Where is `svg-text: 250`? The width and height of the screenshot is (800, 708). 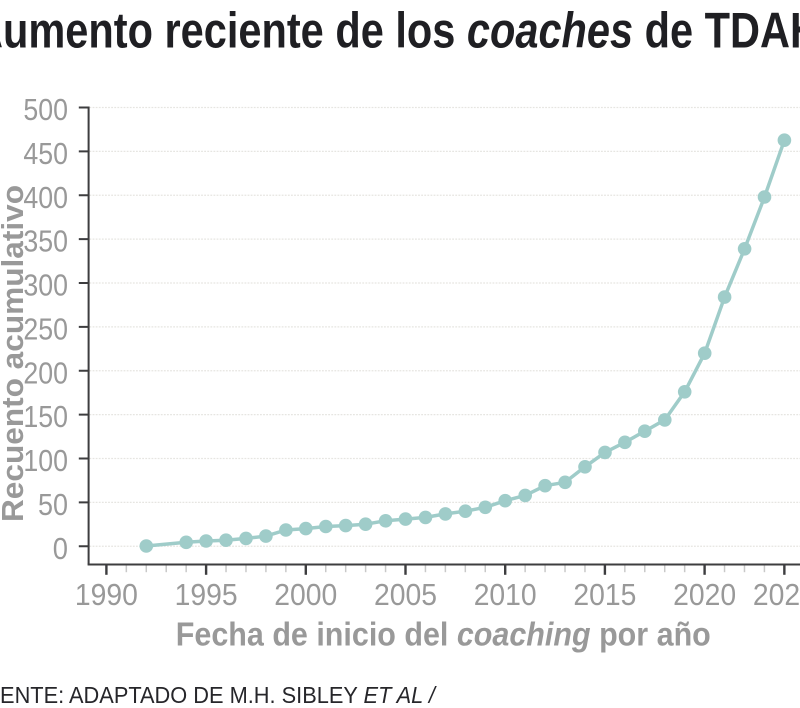
svg-text: 250 is located at coordinates (45, 328).